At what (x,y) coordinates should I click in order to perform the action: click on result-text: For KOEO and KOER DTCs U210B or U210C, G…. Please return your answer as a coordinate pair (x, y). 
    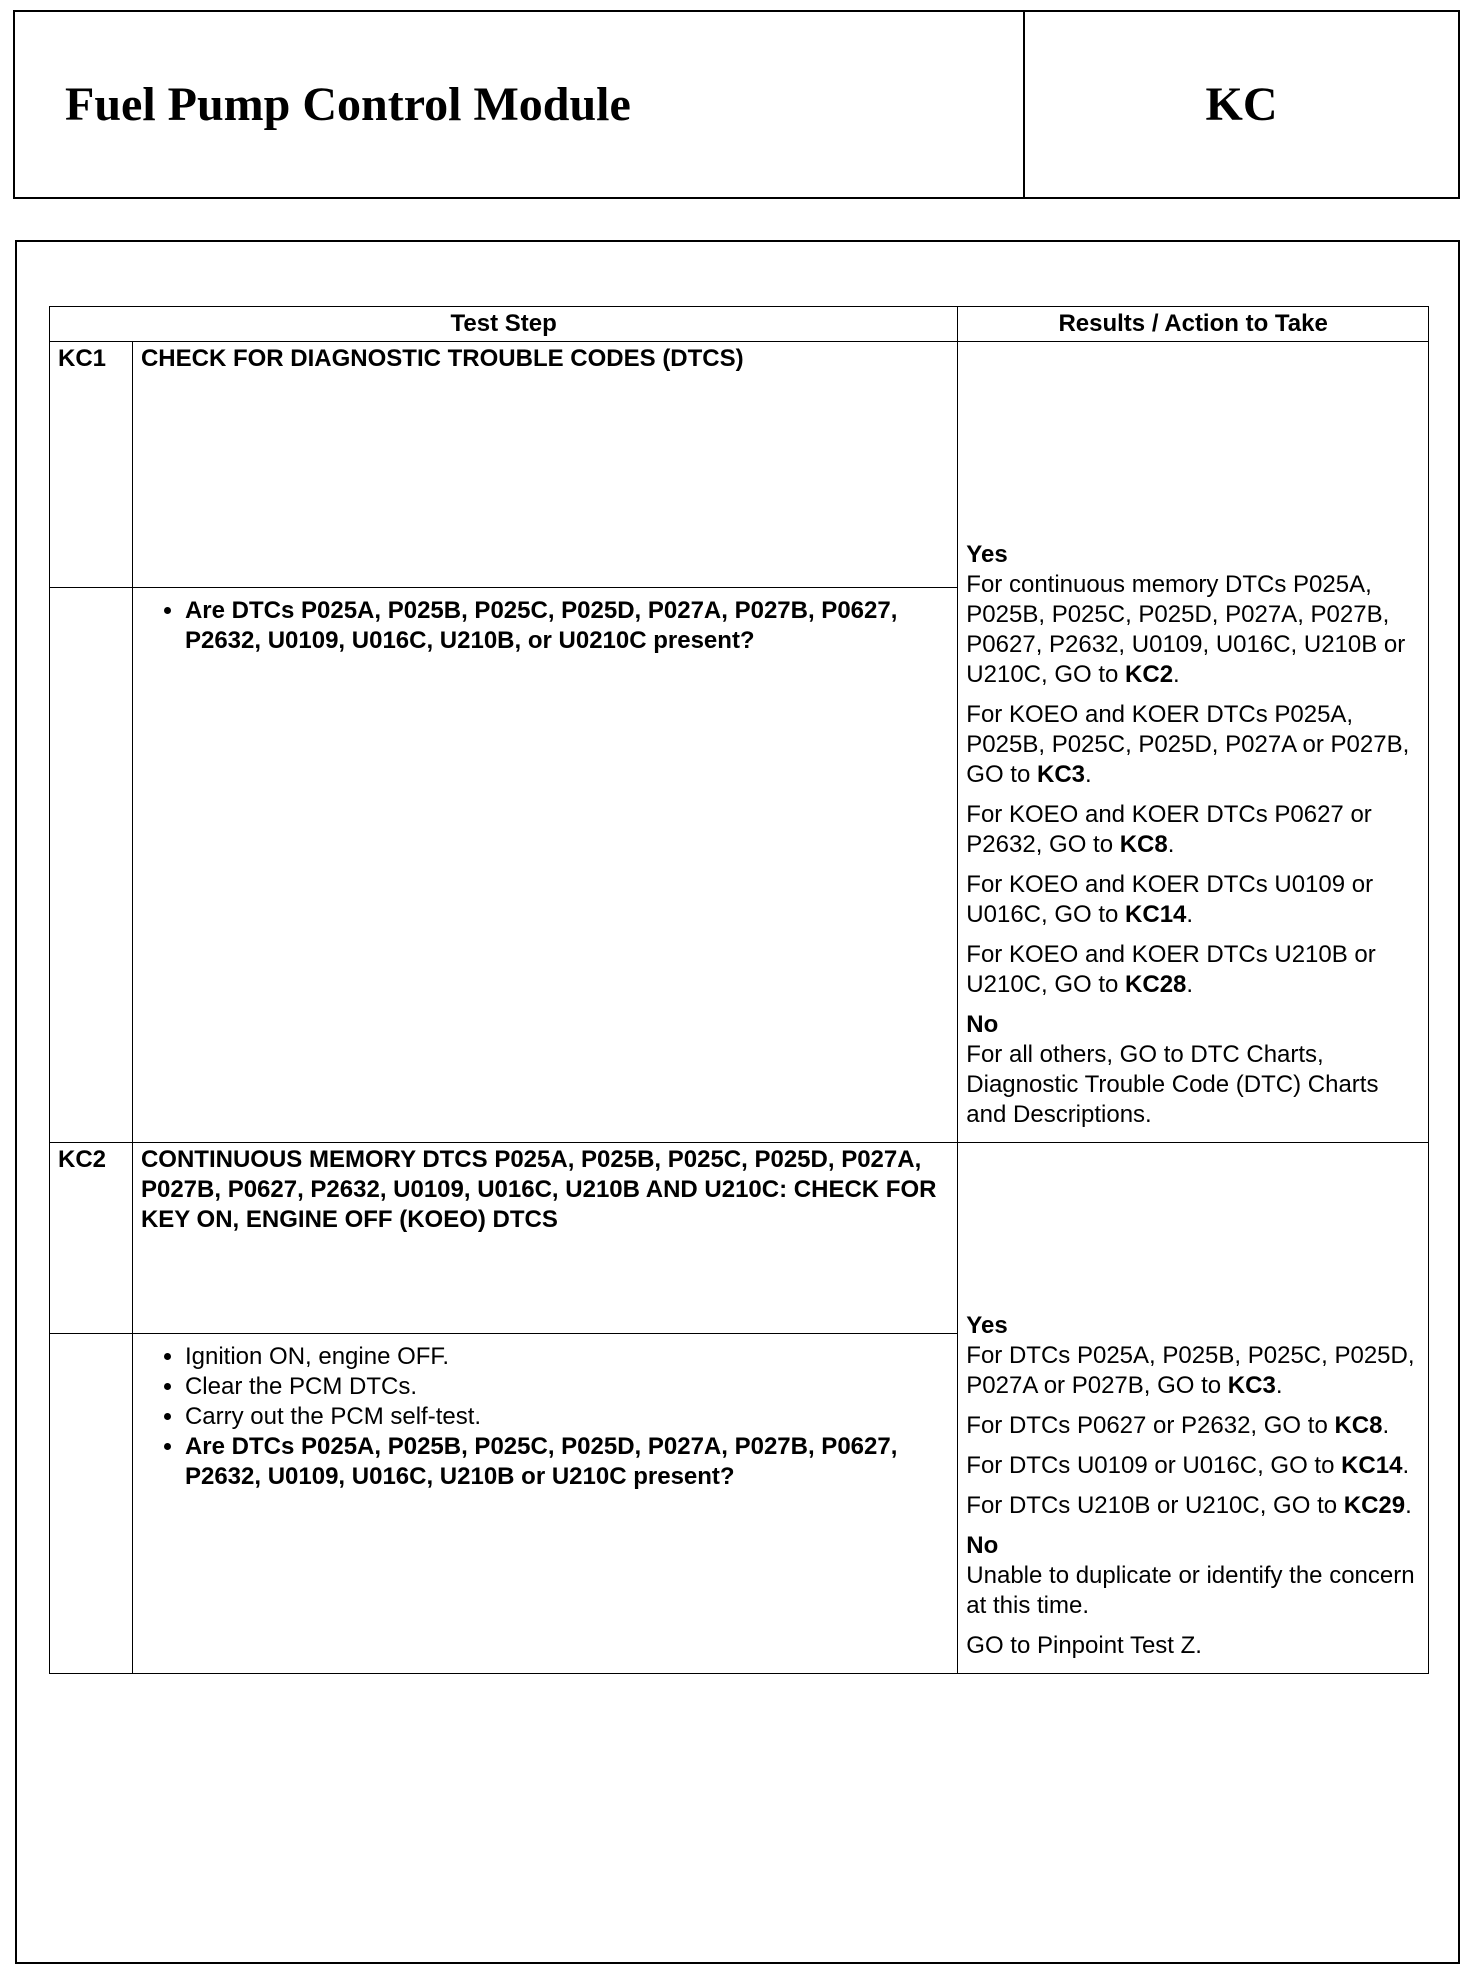
    Looking at the image, I should click on (1171, 969).